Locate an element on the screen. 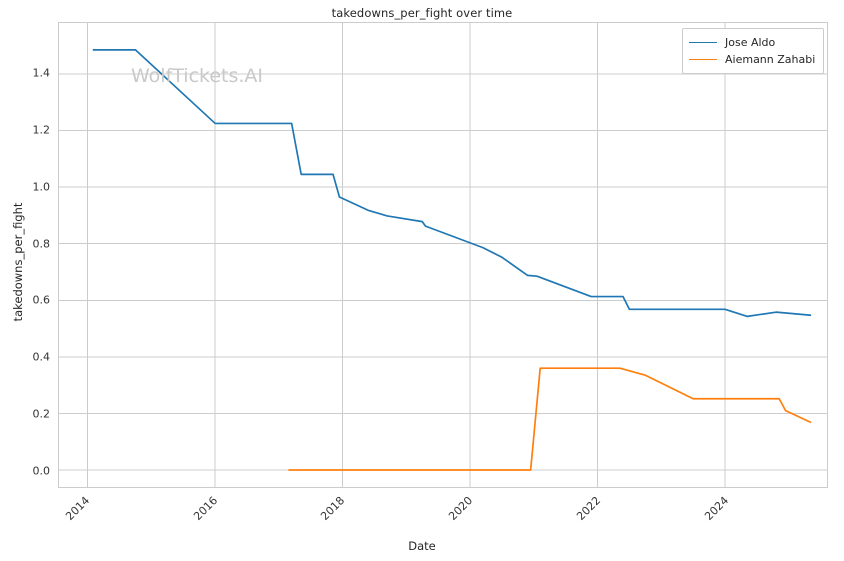 This screenshot has width=844, height=561. y-tick-label: 1.0 is located at coordinates (41, 187).